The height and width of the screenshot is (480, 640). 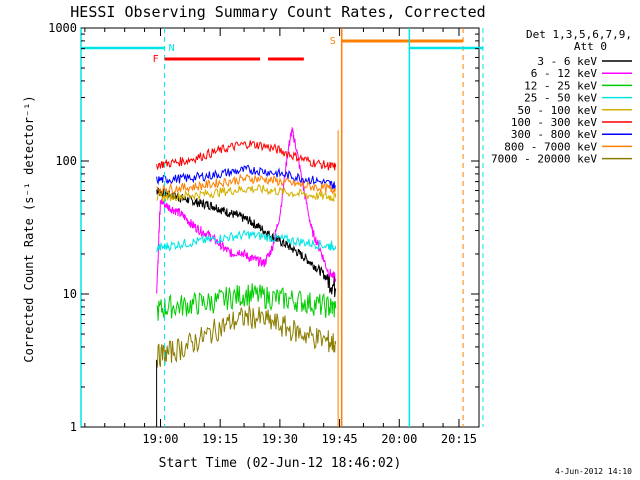 I want to click on legend-label-7: 800 - 7000 keV, so click(x=550, y=146).